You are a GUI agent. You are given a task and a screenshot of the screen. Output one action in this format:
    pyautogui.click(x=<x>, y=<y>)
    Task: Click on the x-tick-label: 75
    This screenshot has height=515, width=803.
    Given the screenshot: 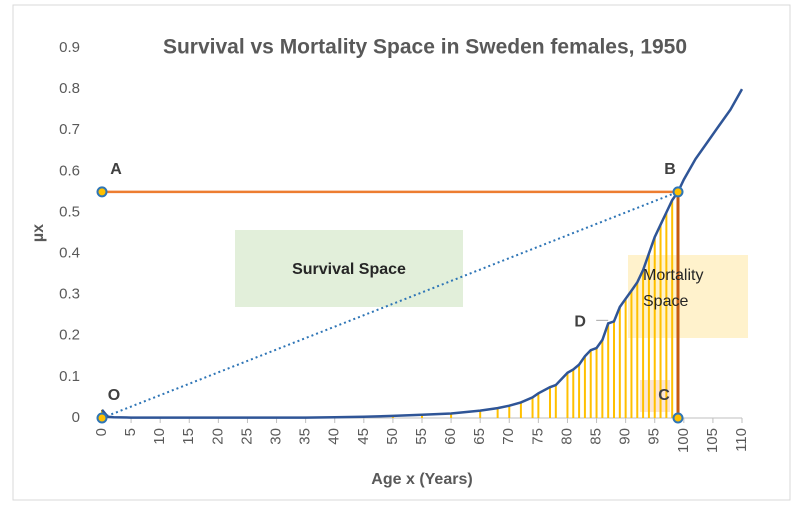 What is the action you would take?
    pyautogui.click(x=537, y=436)
    